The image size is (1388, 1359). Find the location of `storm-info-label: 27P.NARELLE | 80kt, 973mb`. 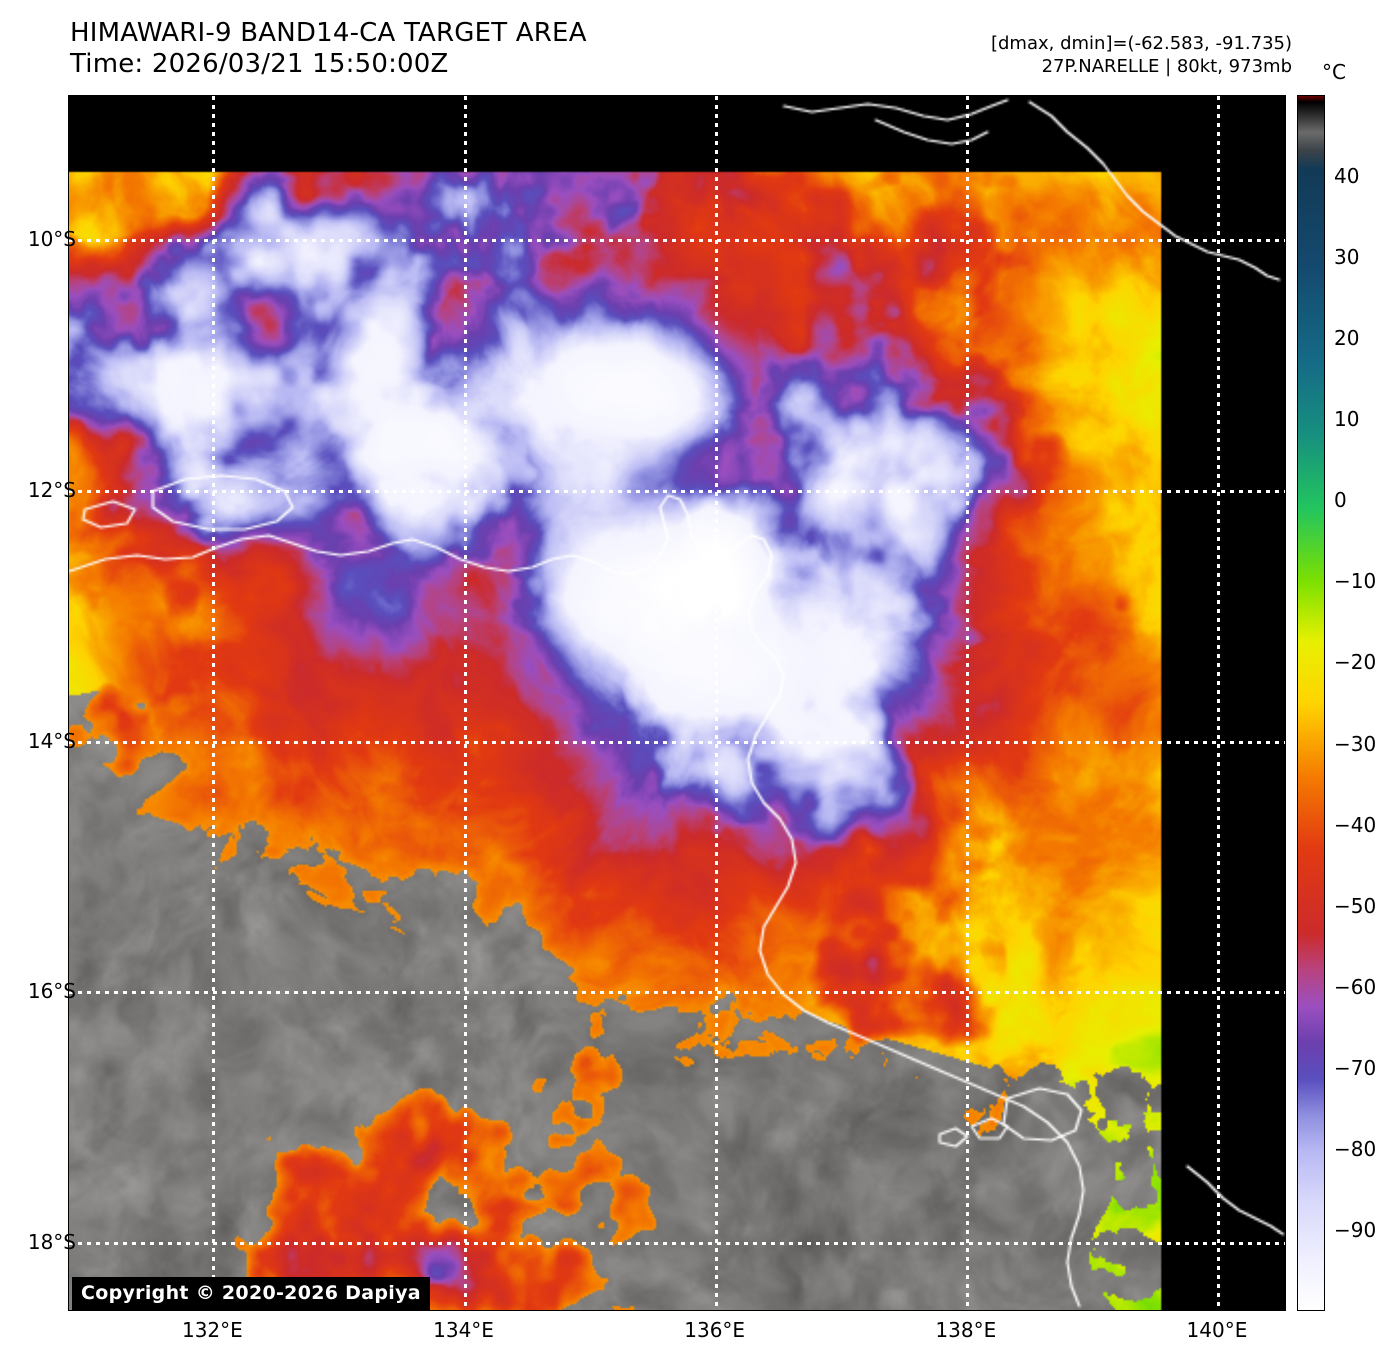

storm-info-label: 27P.NARELLE | 80kt, 973mb is located at coordinates (1166, 66).